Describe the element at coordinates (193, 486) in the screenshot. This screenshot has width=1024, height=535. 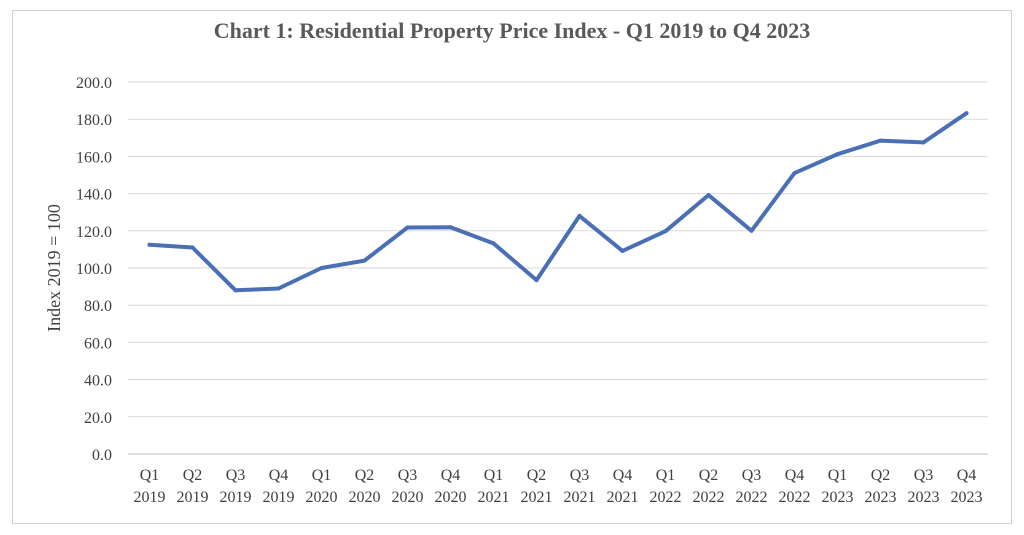
I see `x-tick-label: Q2 2019` at that location.